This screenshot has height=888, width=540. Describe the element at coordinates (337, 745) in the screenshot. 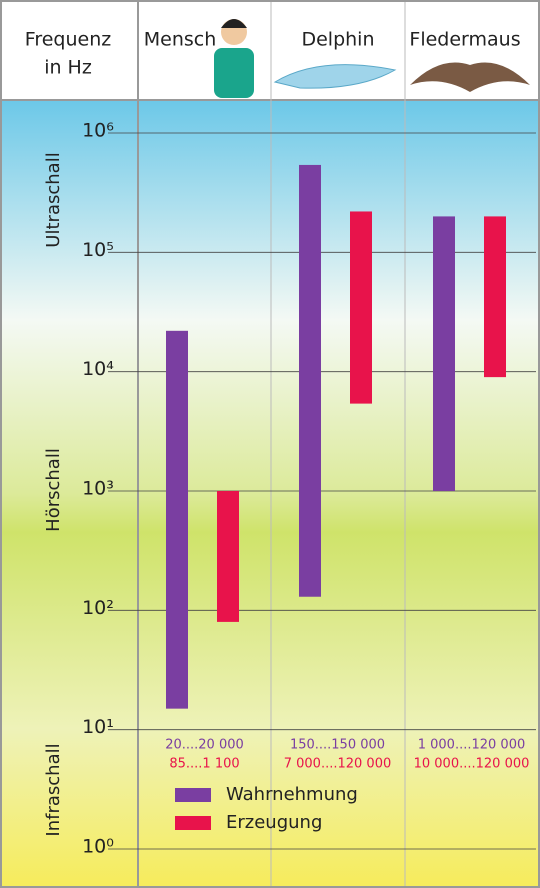

I see `range-label: 150....150 000` at that location.